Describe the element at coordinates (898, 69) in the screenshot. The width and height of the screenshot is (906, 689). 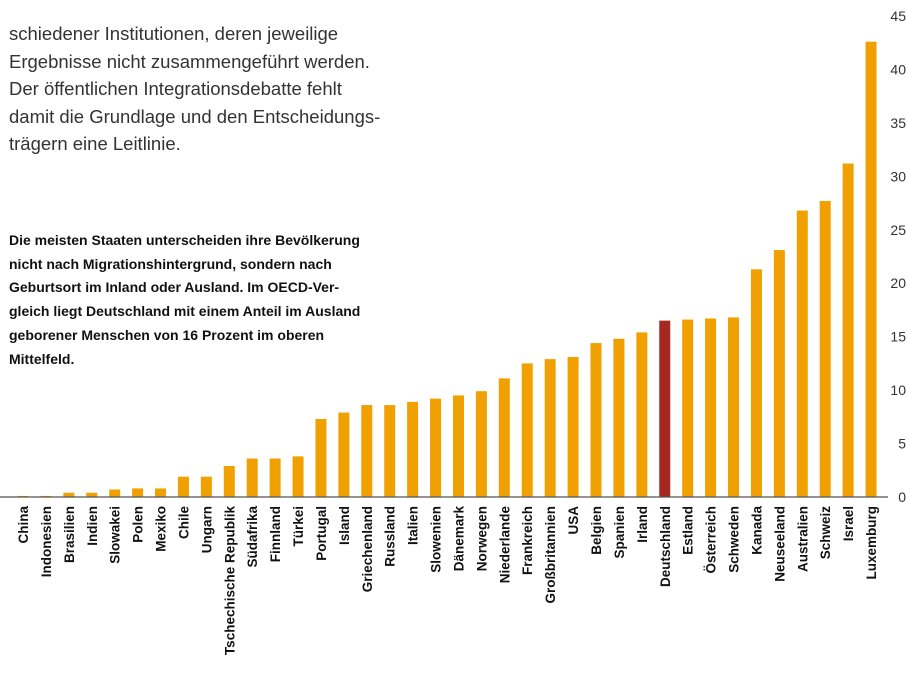
I see `y-tick-label: 40` at that location.